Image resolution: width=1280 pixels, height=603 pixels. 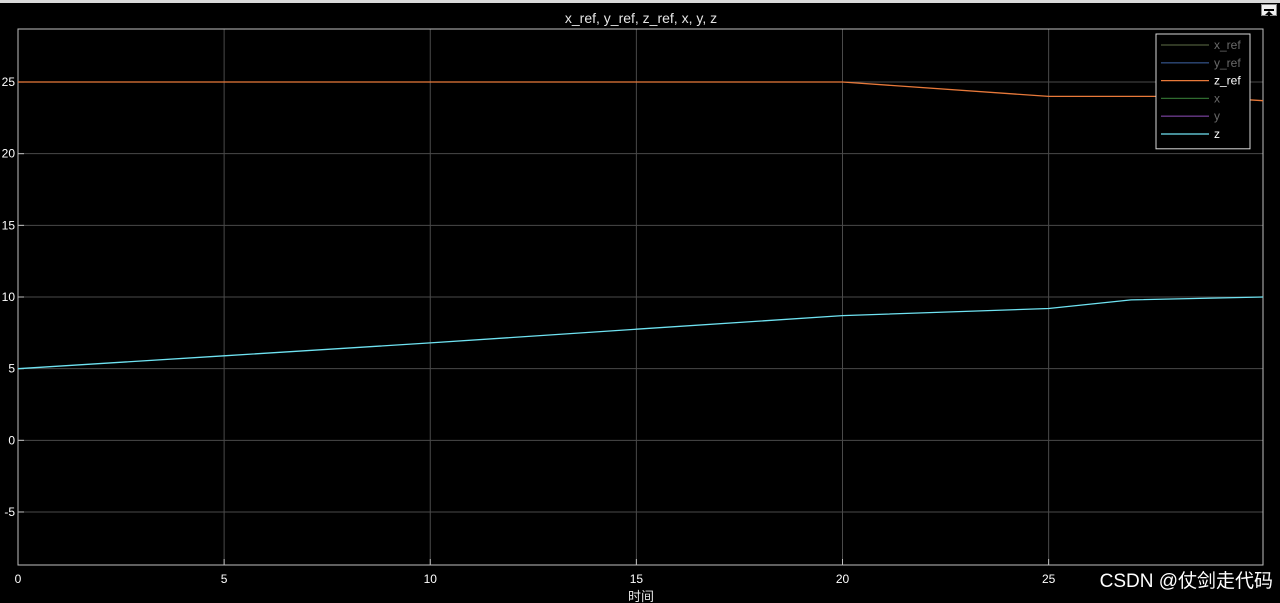 I want to click on y-tick-label: 0, so click(x=11, y=440).